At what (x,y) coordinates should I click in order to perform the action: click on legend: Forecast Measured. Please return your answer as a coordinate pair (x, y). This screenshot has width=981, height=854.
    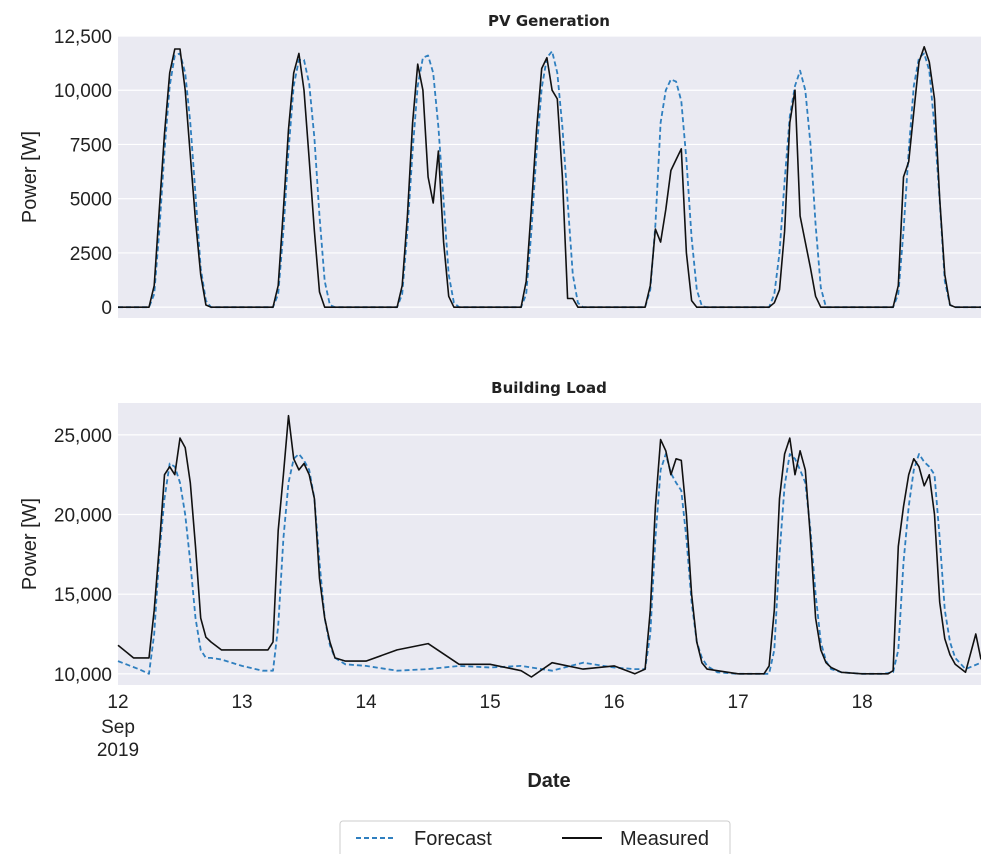
    Looking at the image, I should click on (535, 837).